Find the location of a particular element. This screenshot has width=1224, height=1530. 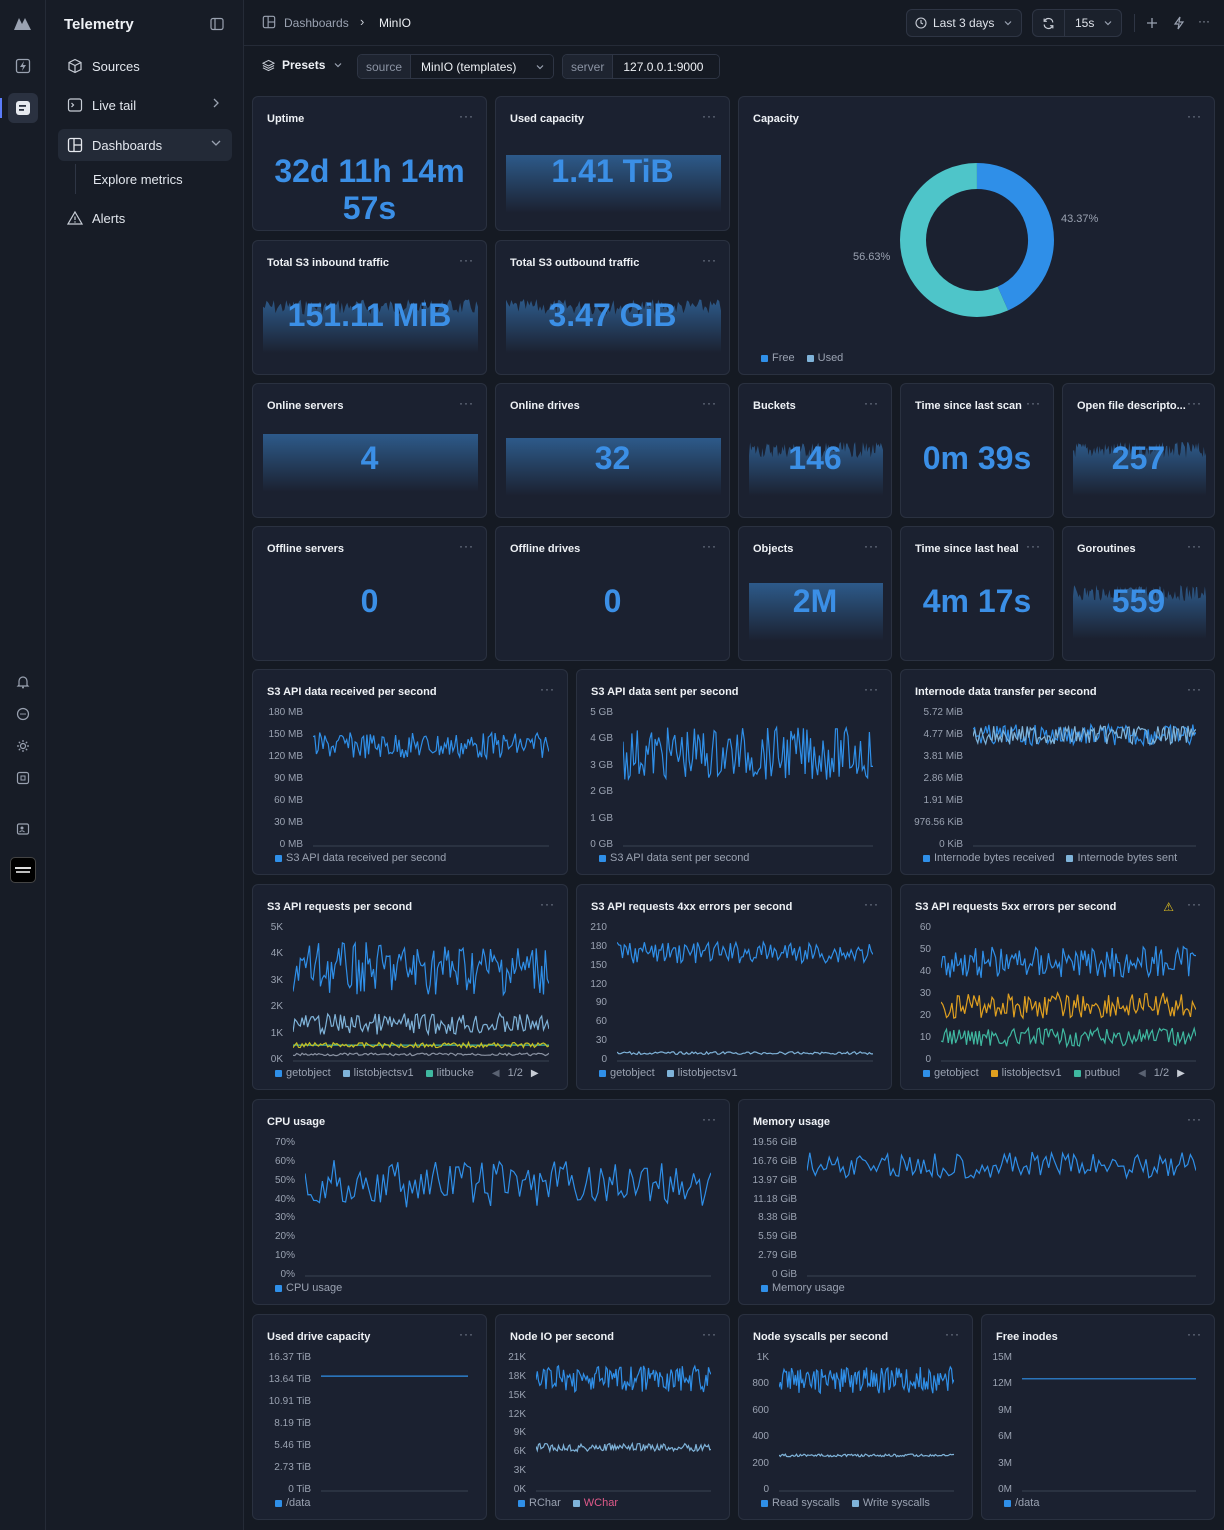

refresh-control: 15s is located at coordinates (1077, 23).